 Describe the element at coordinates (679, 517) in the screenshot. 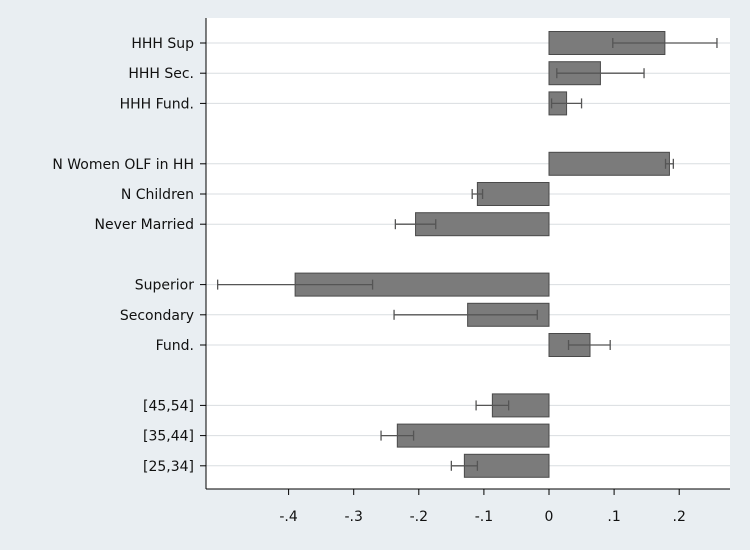

I see `x-tick-label: .2` at that location.